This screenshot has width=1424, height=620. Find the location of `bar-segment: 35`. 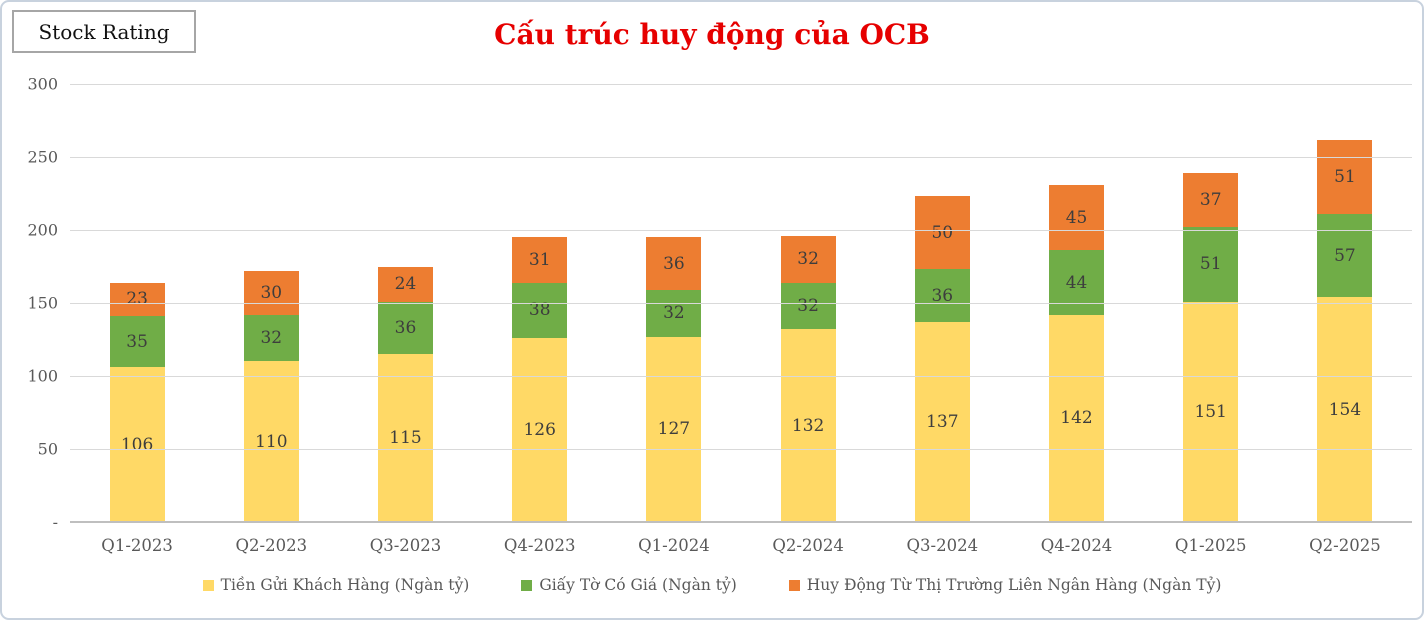

bar-segment: 35 is located at coordinates (137, 342).